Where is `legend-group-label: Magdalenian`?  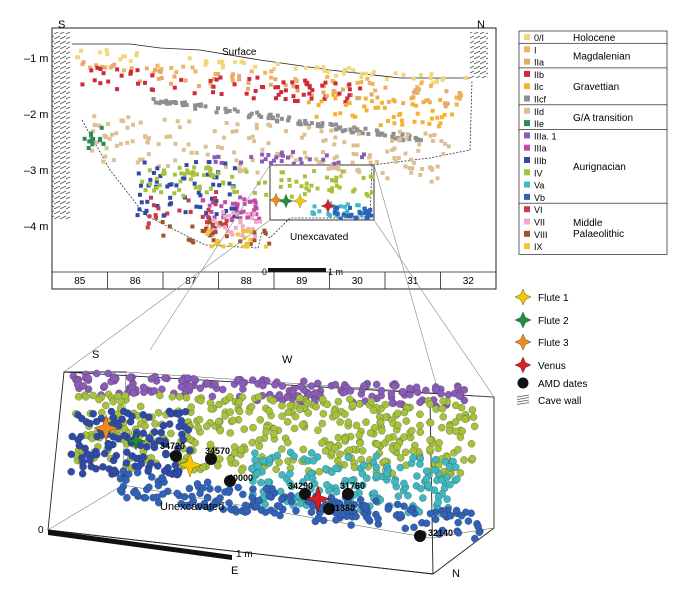
legend-group-label: Magdalenian is located at coordinates (601, 56).